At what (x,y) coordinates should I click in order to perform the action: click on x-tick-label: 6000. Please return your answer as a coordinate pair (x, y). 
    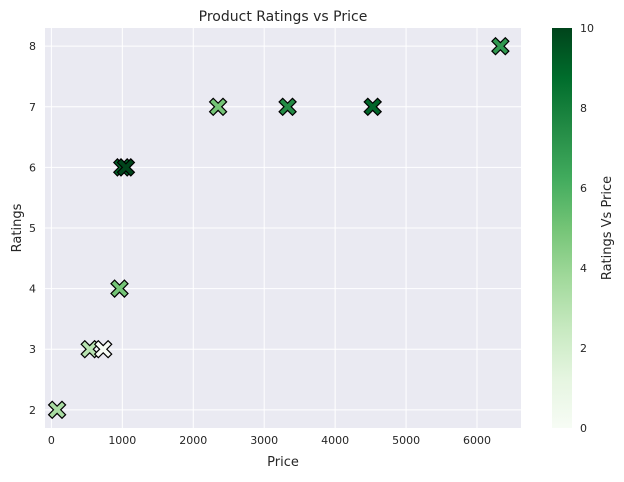
    Looking at the image, I should click on (477, 440).